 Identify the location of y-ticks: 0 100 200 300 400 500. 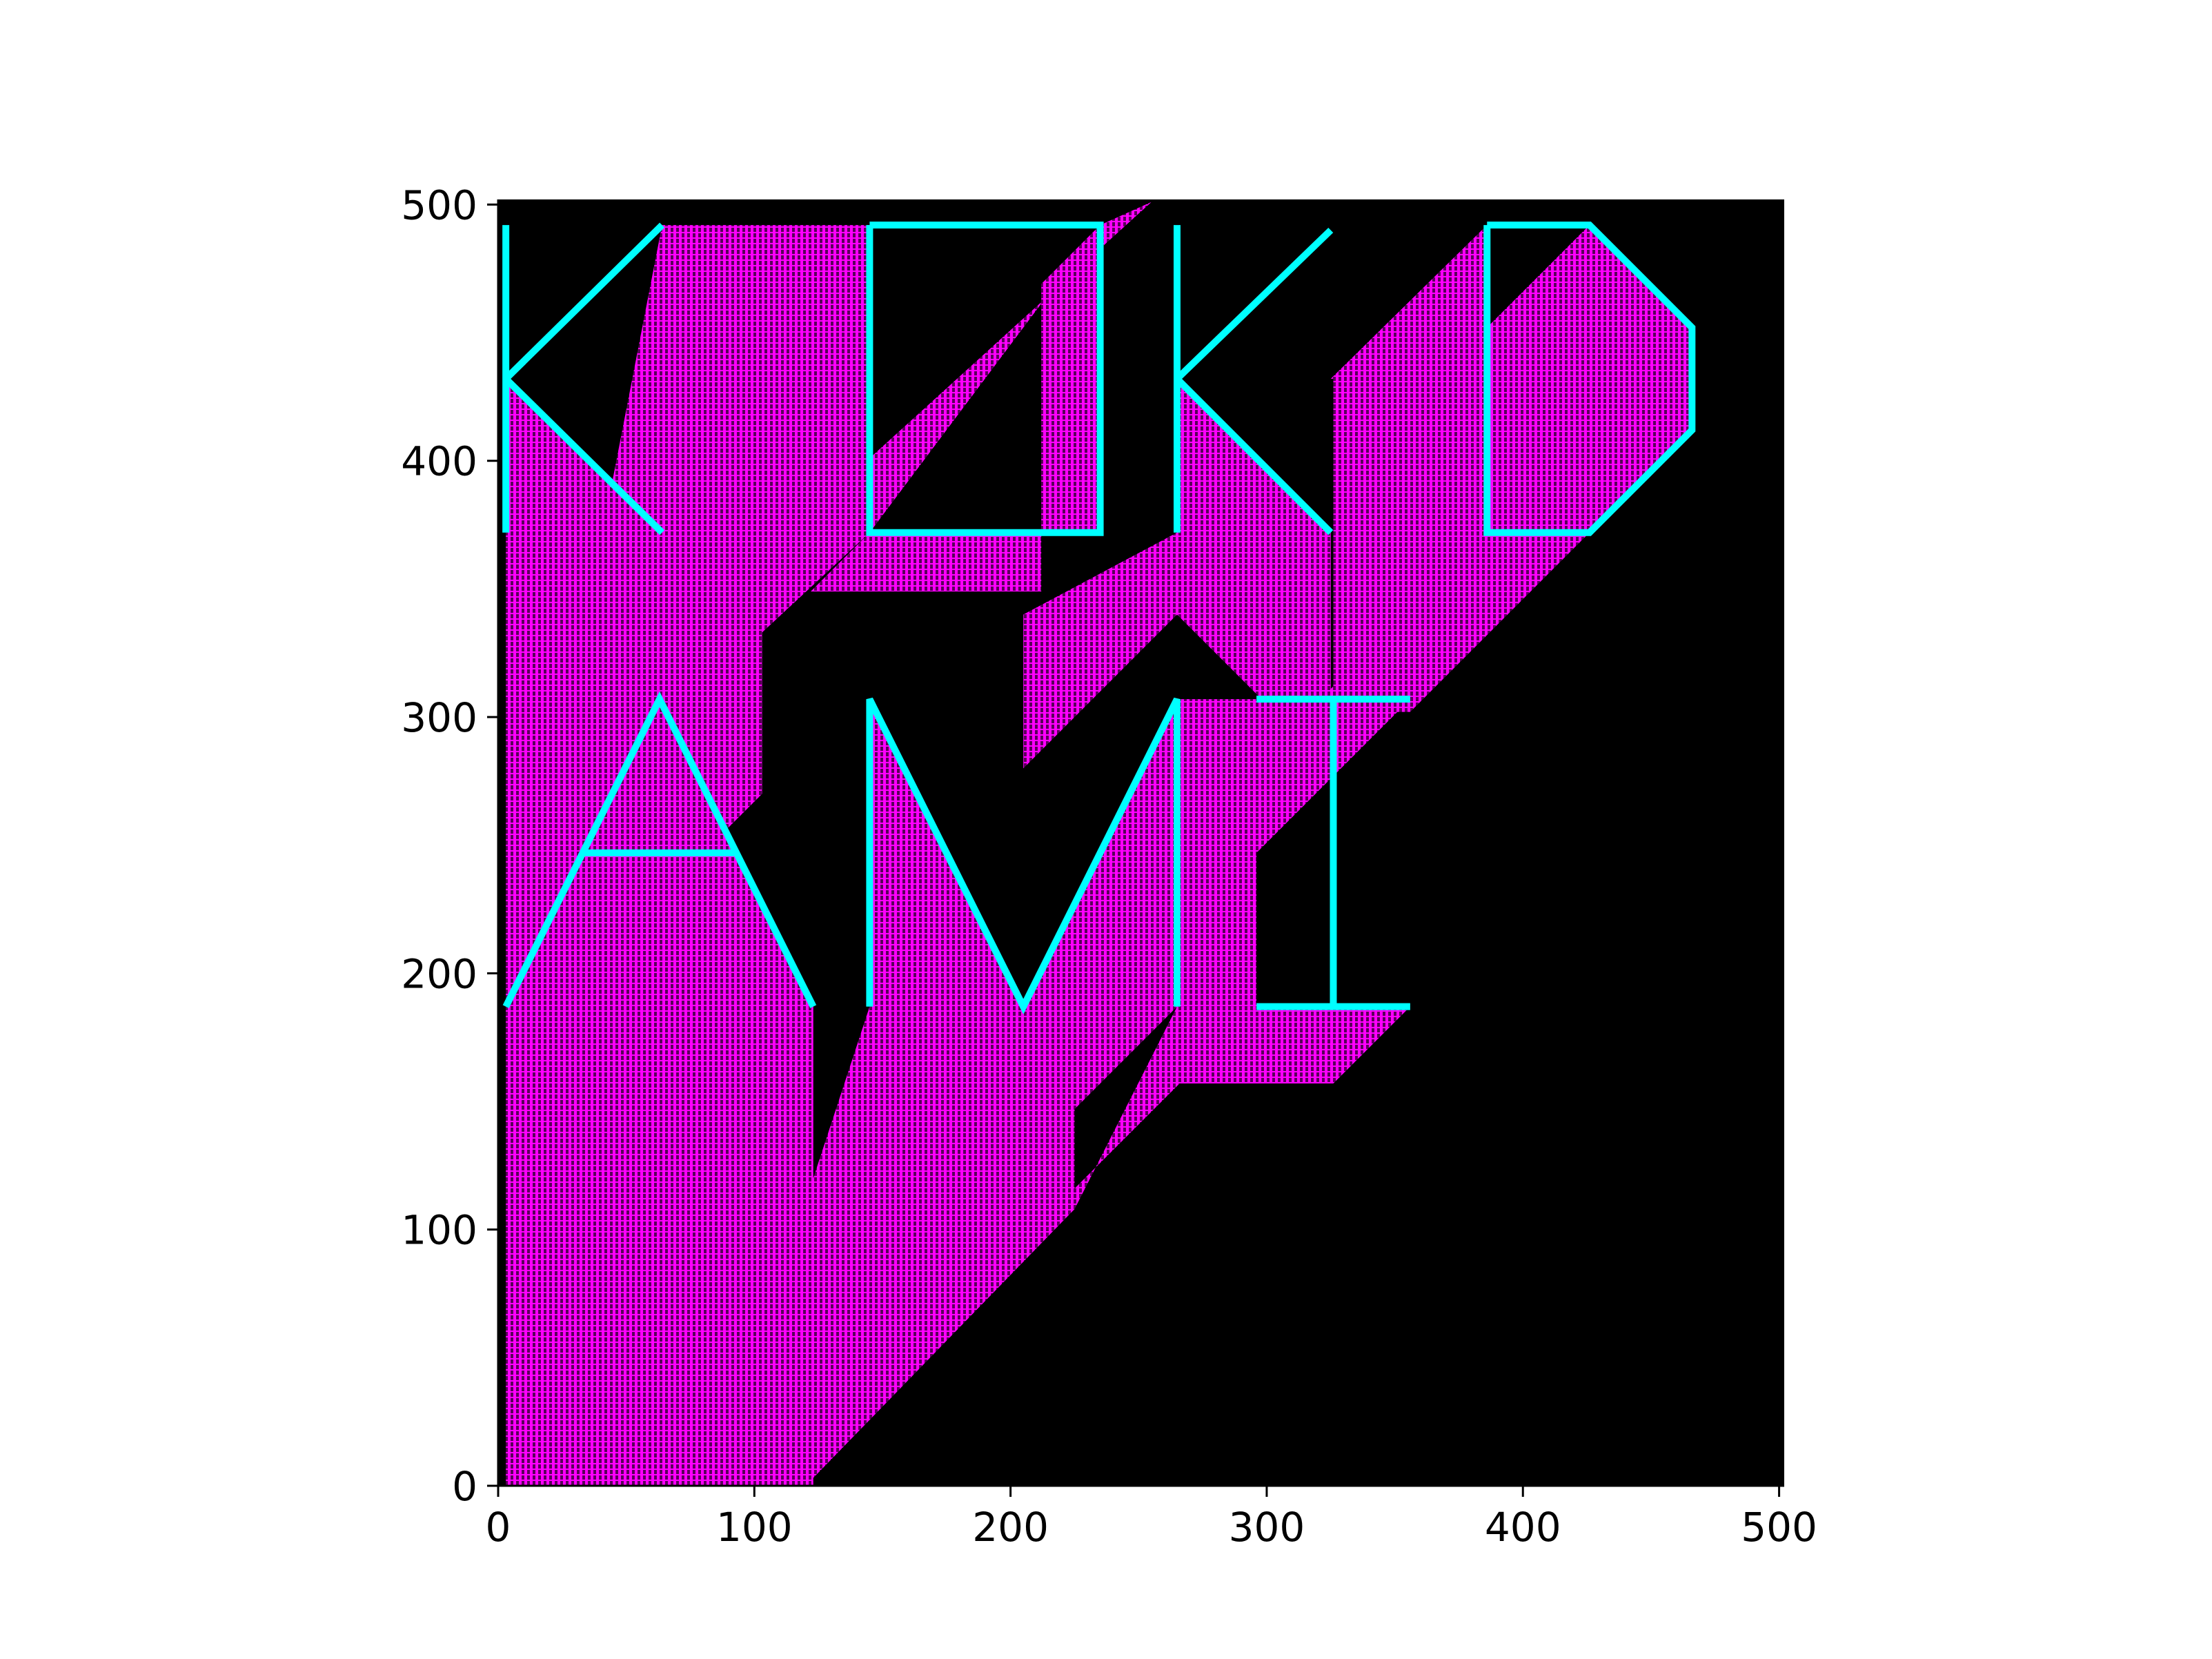
(450, 845).